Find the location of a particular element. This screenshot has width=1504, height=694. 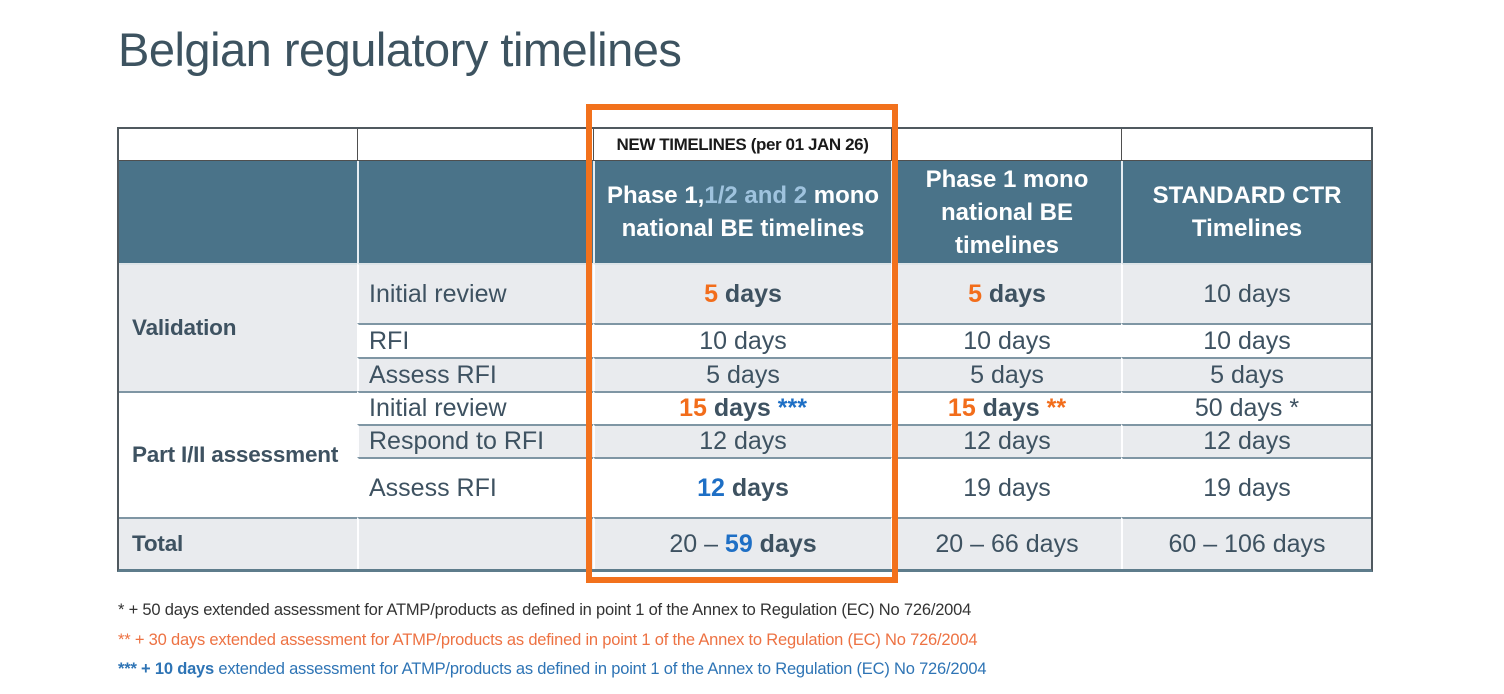

value-cell: 15 days ** is located at coordinates (1006, 407).